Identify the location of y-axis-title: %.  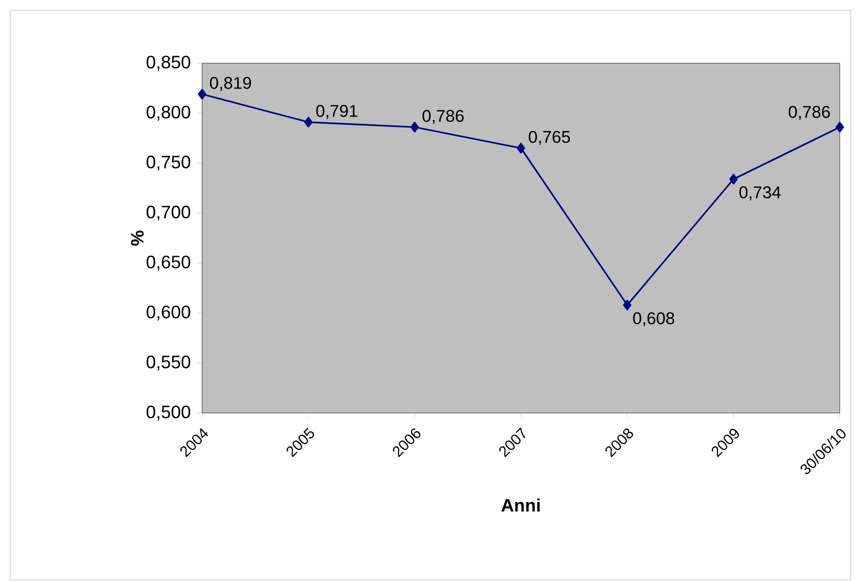
(137, 238).